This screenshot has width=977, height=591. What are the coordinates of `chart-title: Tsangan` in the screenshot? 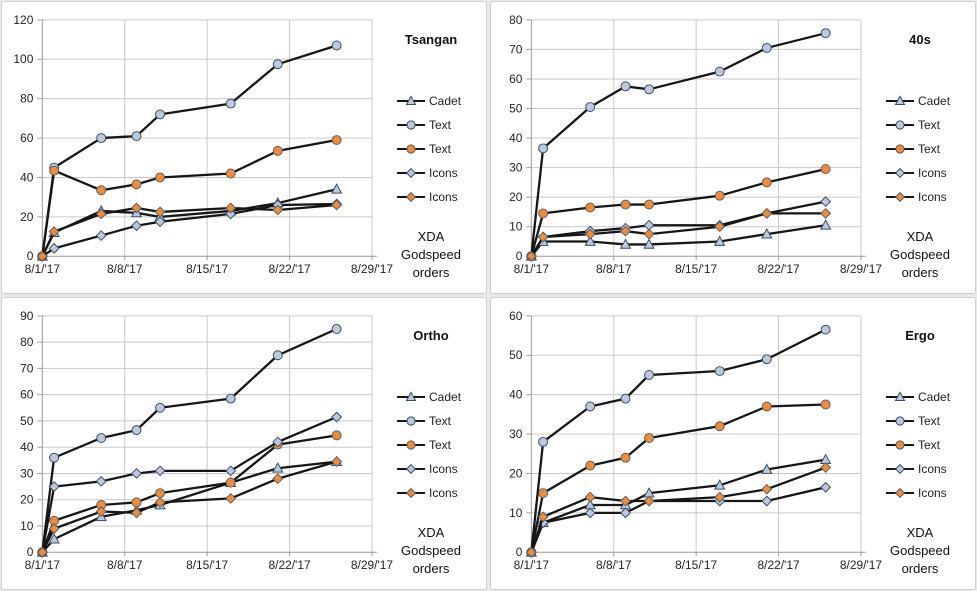 It's located at (431, 39).